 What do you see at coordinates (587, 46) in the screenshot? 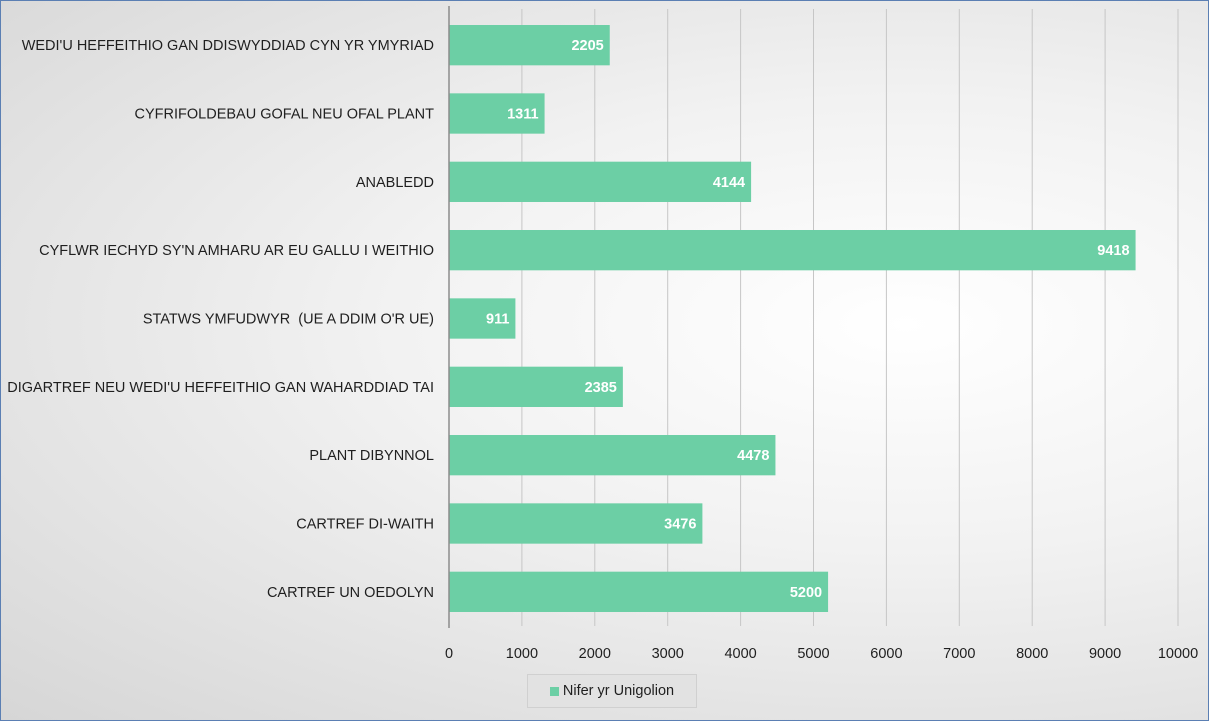
I see `data-label: 2205` at bounding box center [587, 46].